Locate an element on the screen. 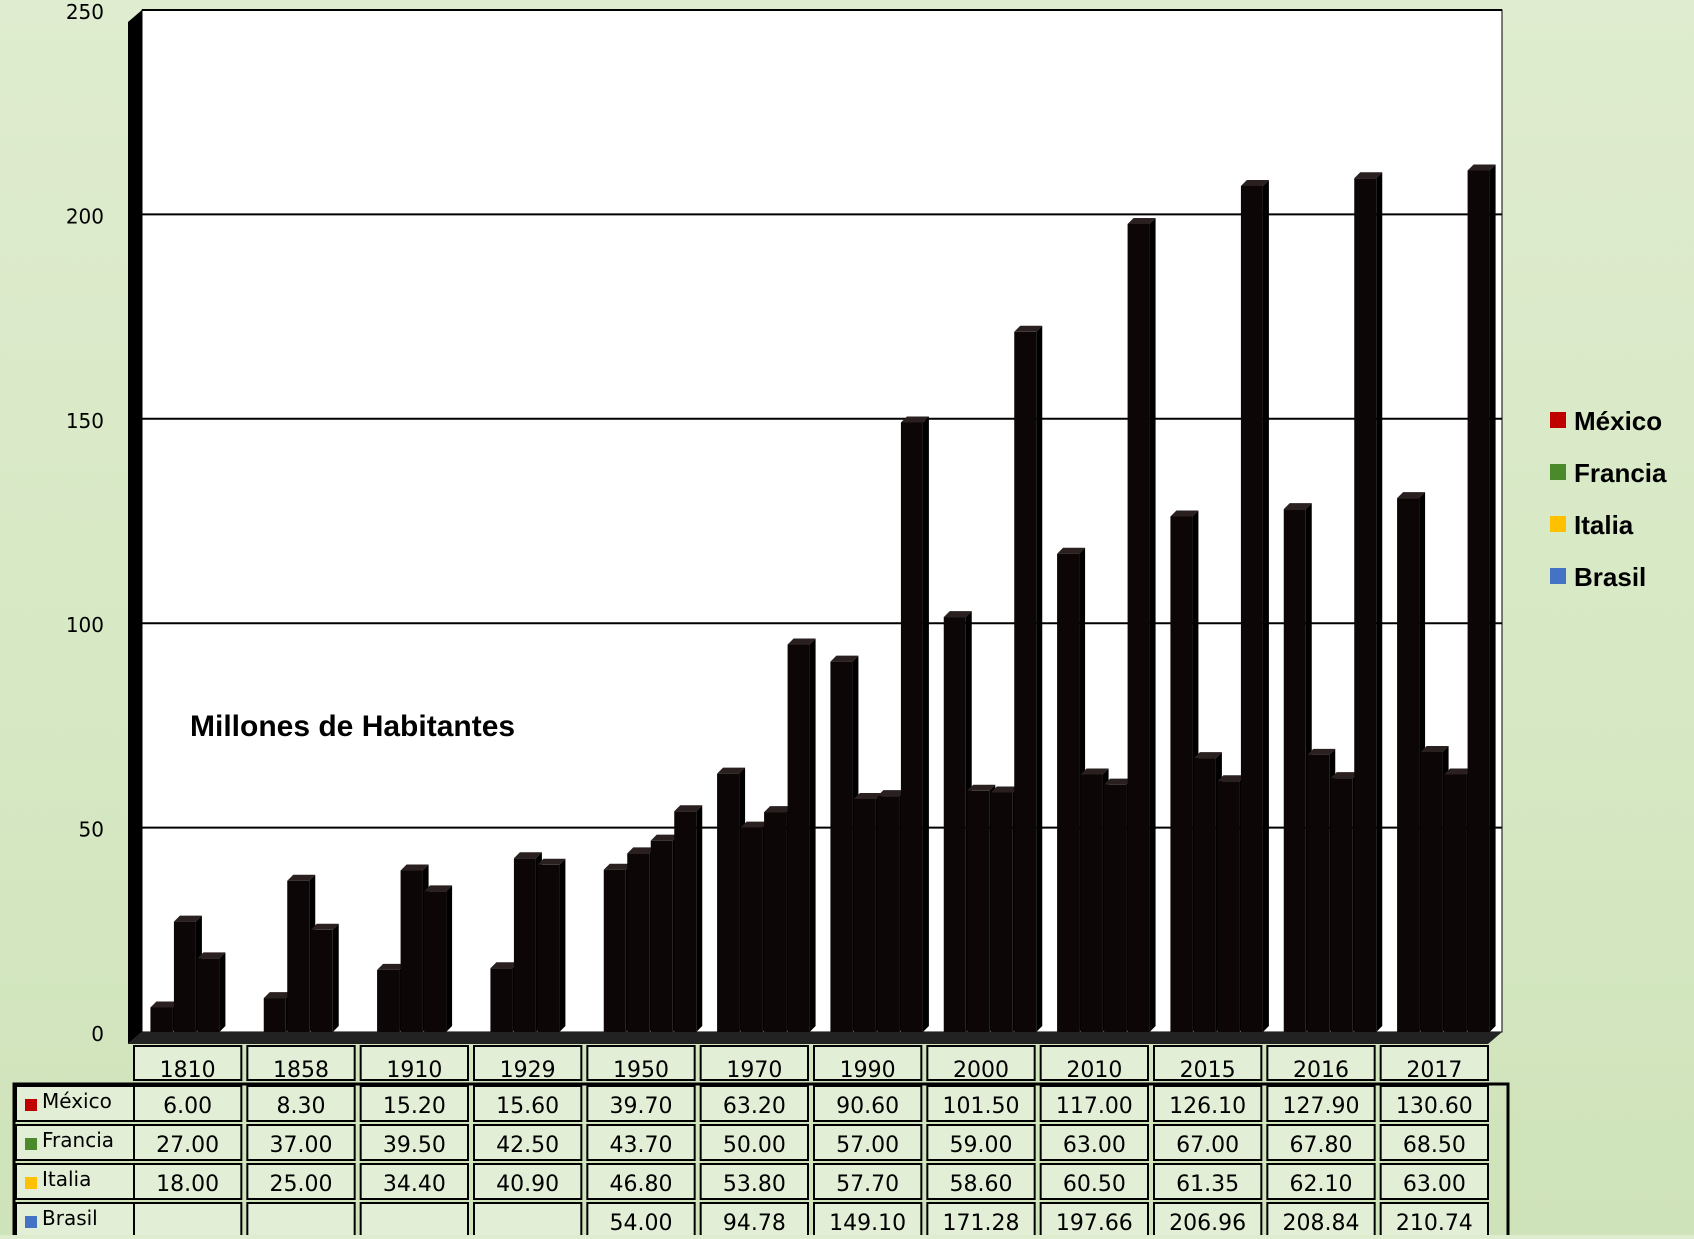 The image size is (1694, 1239). x-tick-label: 2000 is located at coordinates (981, 1070).